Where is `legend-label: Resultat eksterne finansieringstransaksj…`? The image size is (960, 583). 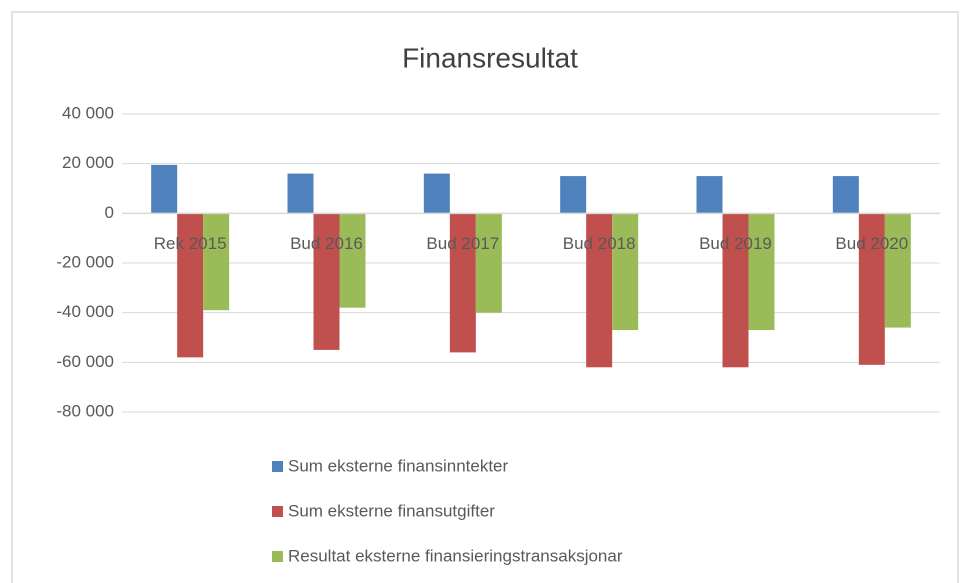 legend-label: Resultat eksterne finansieringstransaksj… is located at coordinates (455, 555).